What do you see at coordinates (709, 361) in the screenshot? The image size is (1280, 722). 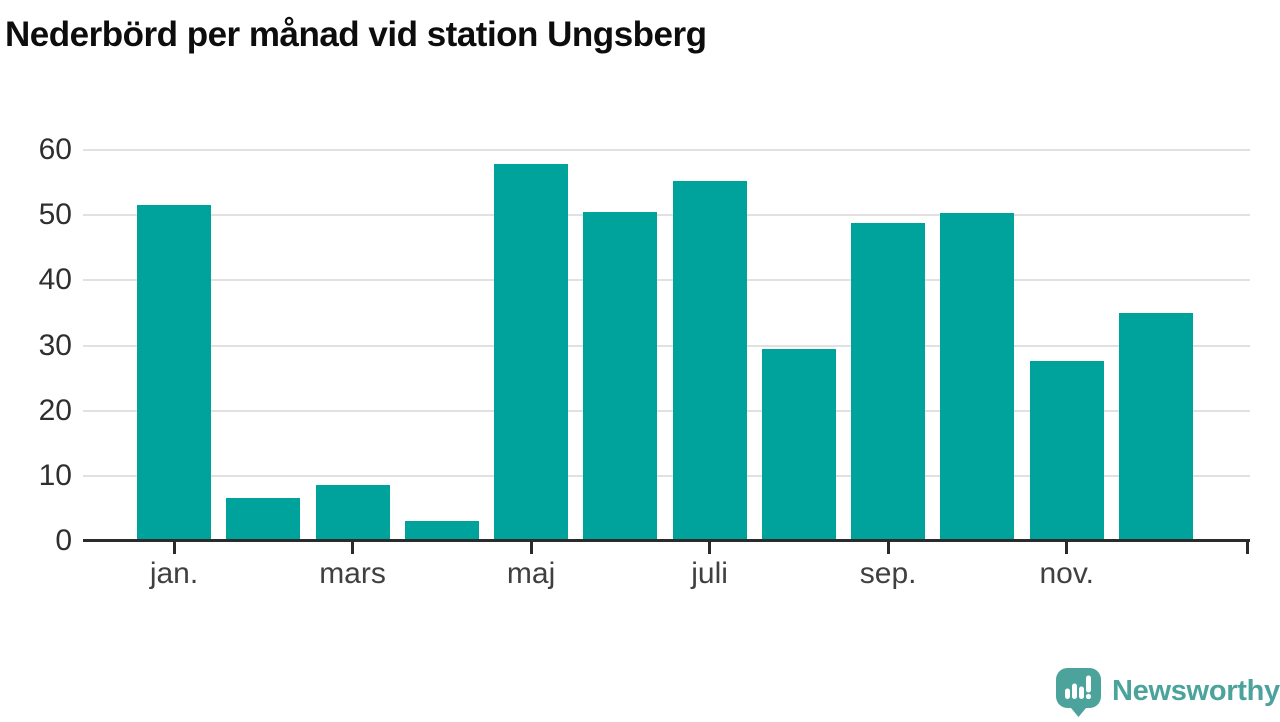 I see `bar-juli` at bounding box center [709, 361].